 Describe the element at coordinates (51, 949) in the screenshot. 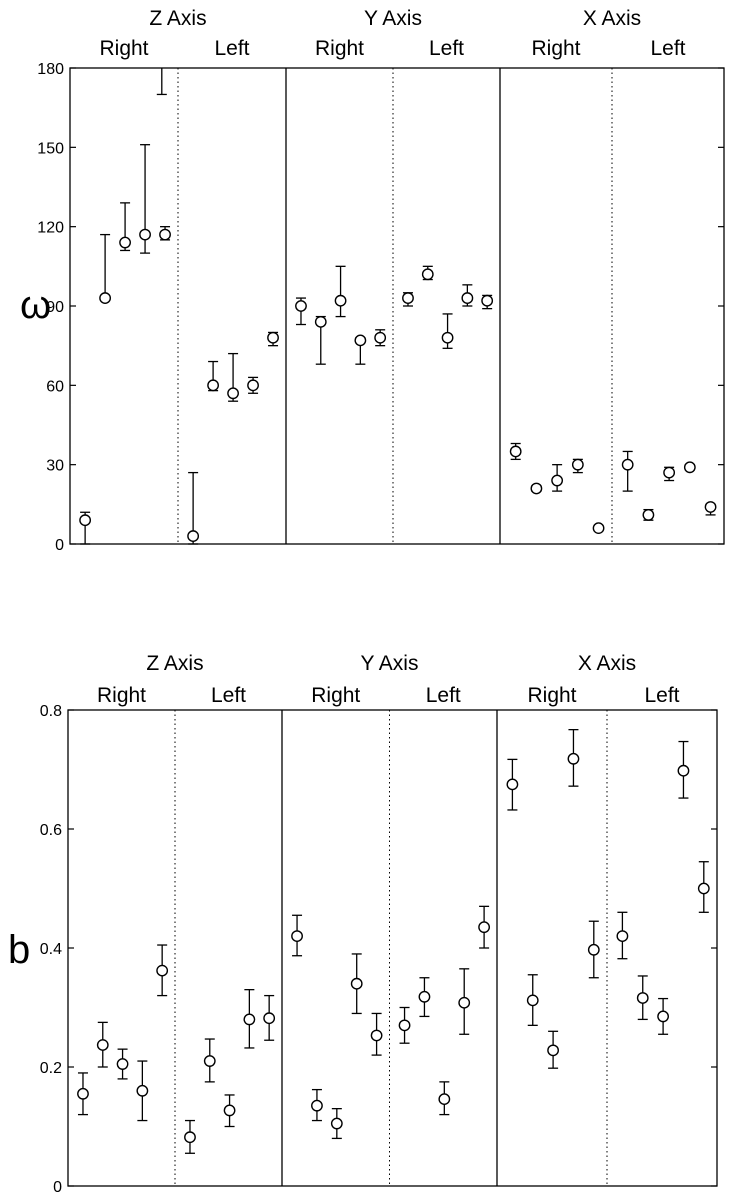

I see `y-tick-label: 0.4` at that location.